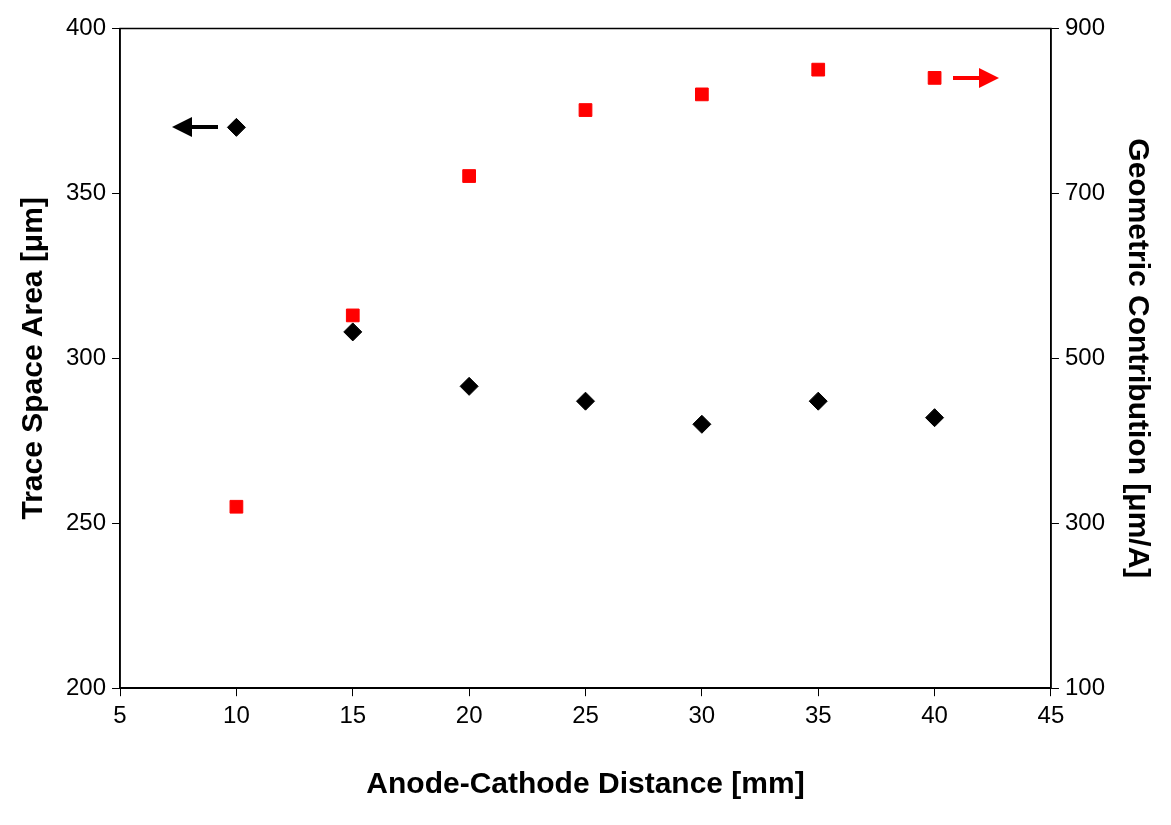  I want to click on x-tick-label: 15, so click(353, 715).